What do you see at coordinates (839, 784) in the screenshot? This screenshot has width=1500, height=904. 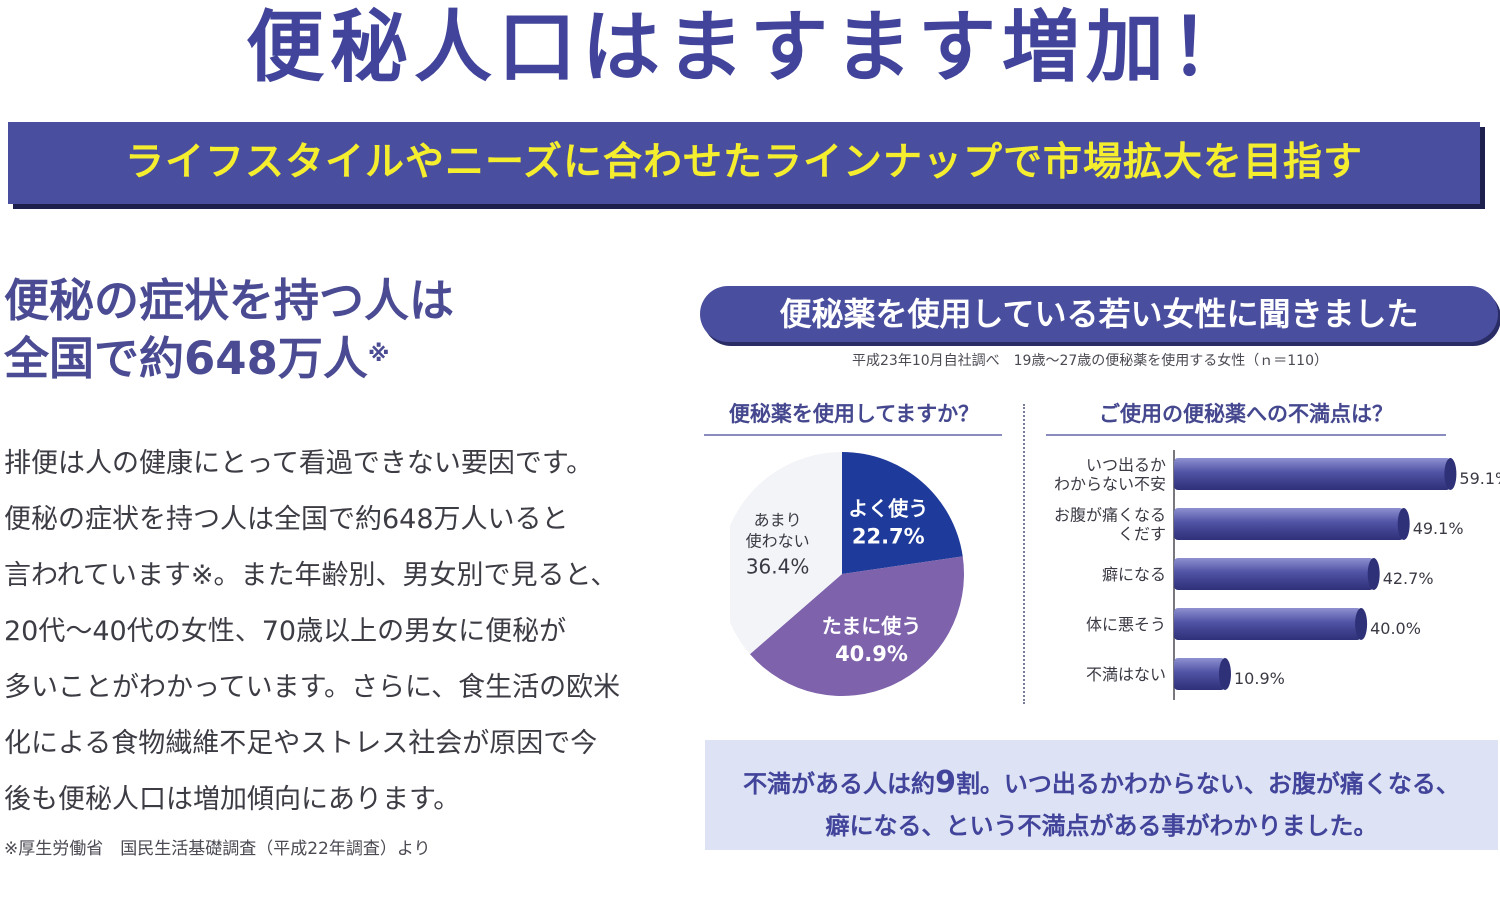 I see `summary-line1-before: 不満がある人は約` at bounding box center [839, 784].